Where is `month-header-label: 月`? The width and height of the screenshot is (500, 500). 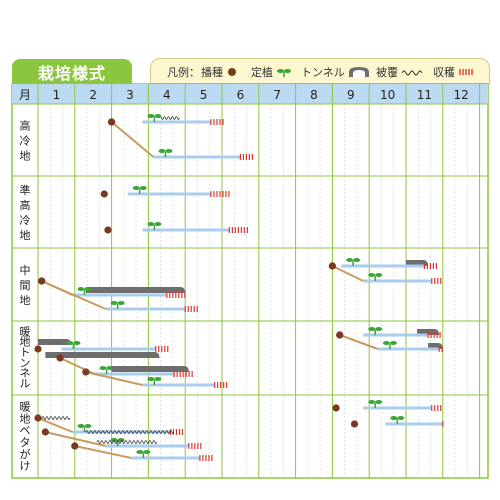 month-header-label: 月 is located at coordinates (25, 95).